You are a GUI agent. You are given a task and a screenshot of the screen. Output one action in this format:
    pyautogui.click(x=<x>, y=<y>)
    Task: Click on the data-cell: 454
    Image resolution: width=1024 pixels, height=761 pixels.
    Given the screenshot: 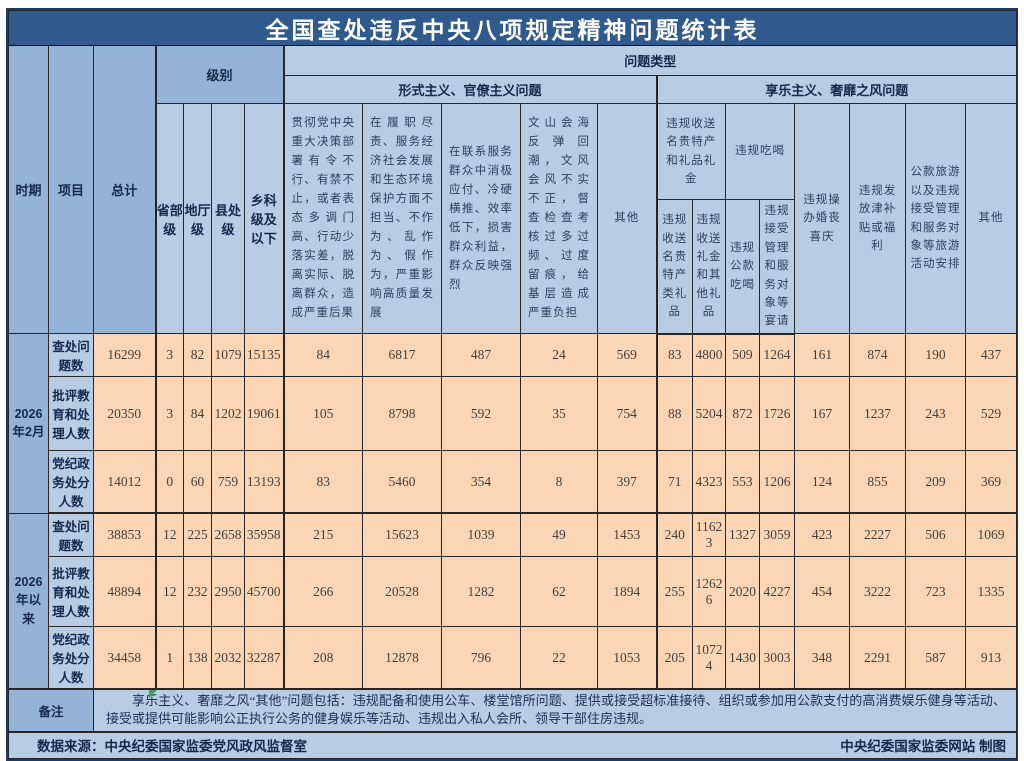 What is the action you would take?
    pyautogui.click(x=822, y=592)
    